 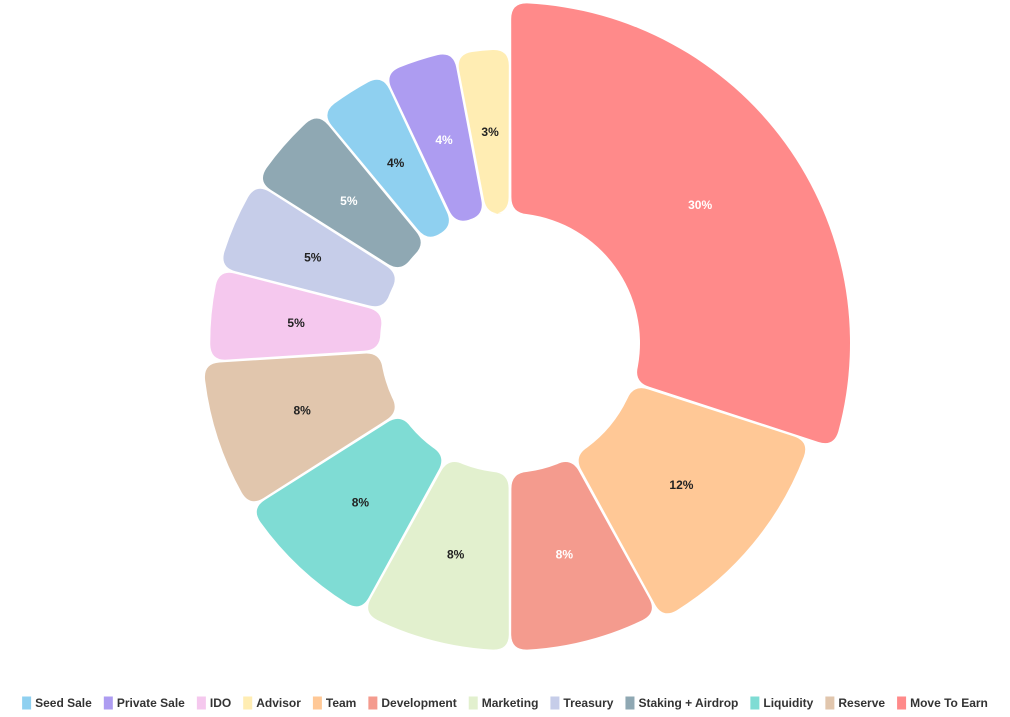 What do you see at coordinates (349, 201) in the screenshot?
I see `slice-label-staking-airdrop: 5%` at bounding box center [349, 201].